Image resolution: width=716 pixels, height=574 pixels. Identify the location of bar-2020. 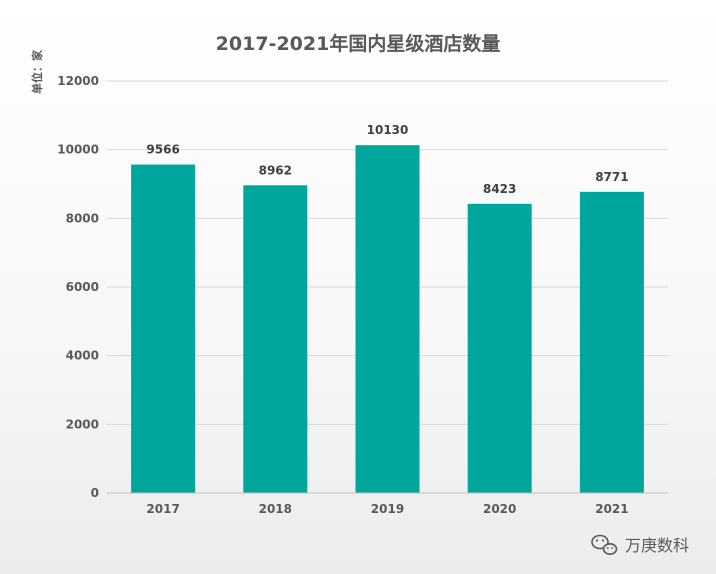
(499, 348).